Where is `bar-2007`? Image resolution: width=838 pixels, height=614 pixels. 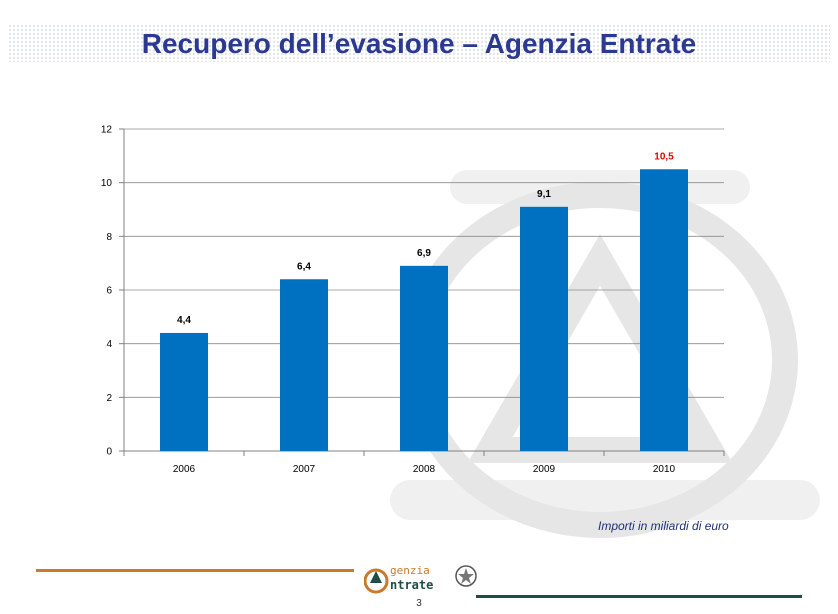
bar-2007 is located at coordinates (304, 365).